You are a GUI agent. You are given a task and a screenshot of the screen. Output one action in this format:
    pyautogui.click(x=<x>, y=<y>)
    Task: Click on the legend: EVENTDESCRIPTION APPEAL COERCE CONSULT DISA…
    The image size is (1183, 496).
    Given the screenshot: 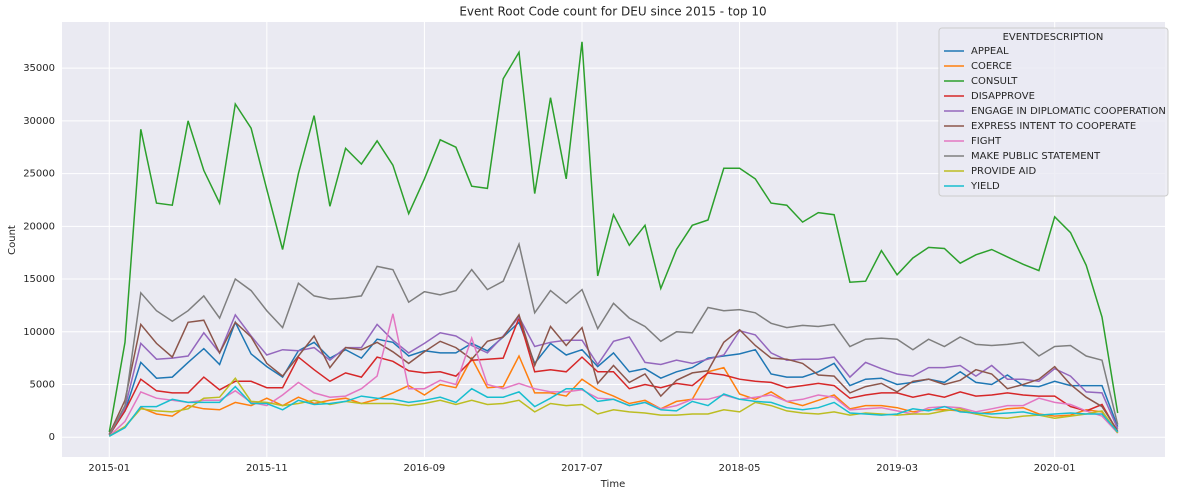 What is the action you would take?
    pyautogui.click(x=1053, y=112)
    